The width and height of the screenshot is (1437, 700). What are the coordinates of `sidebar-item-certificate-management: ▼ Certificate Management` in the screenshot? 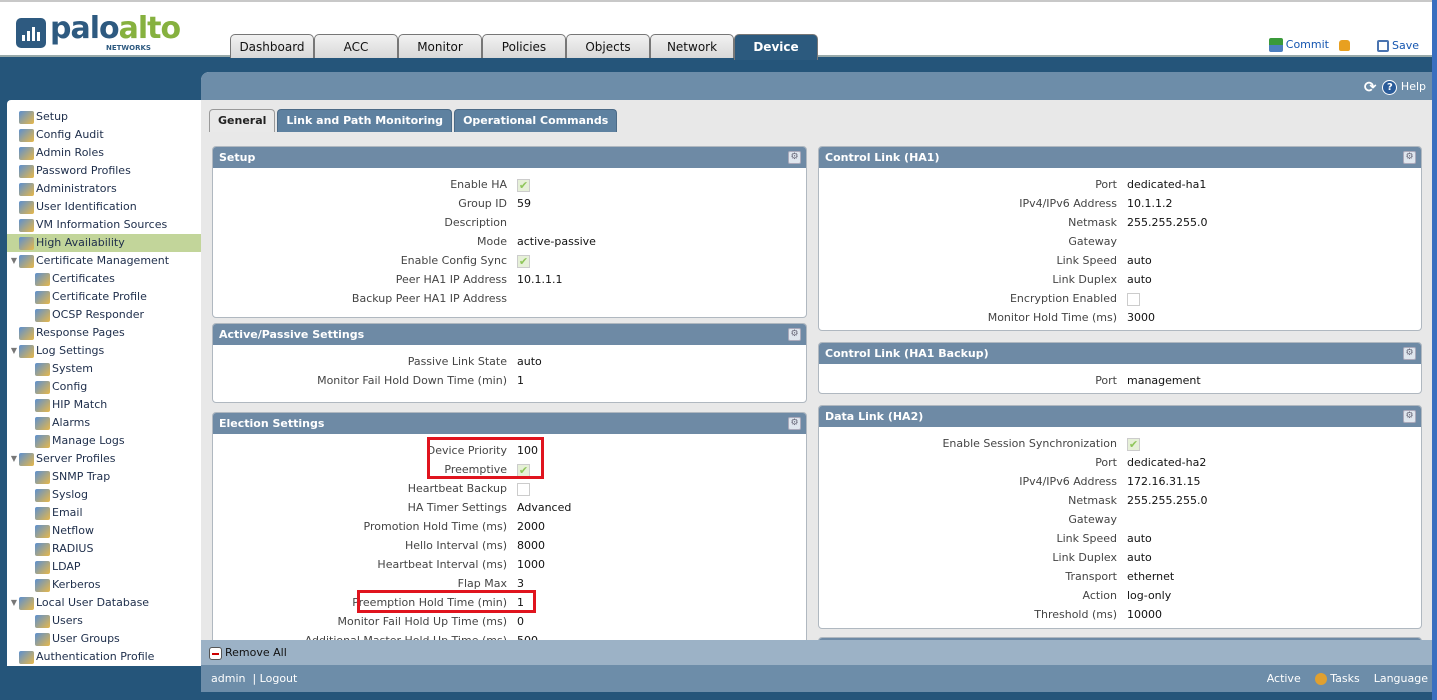 It's located at (104, 261).